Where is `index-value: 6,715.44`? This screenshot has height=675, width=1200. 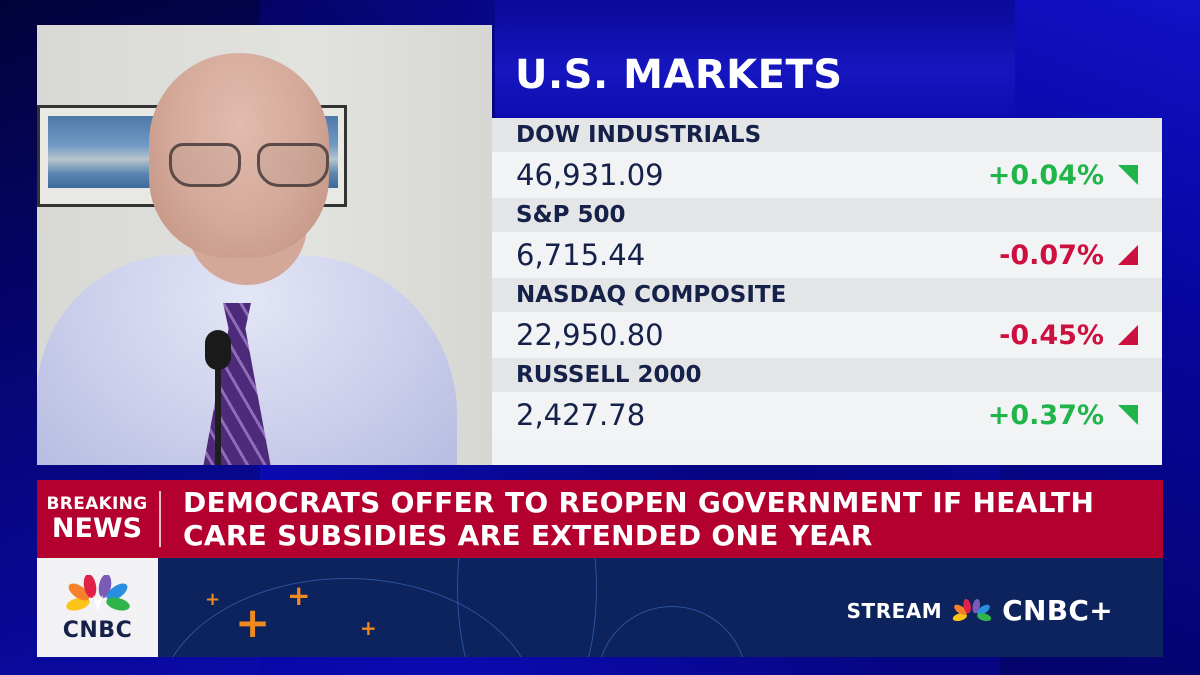 index-value: 6,715.44 is located at coordinates (581, 255).